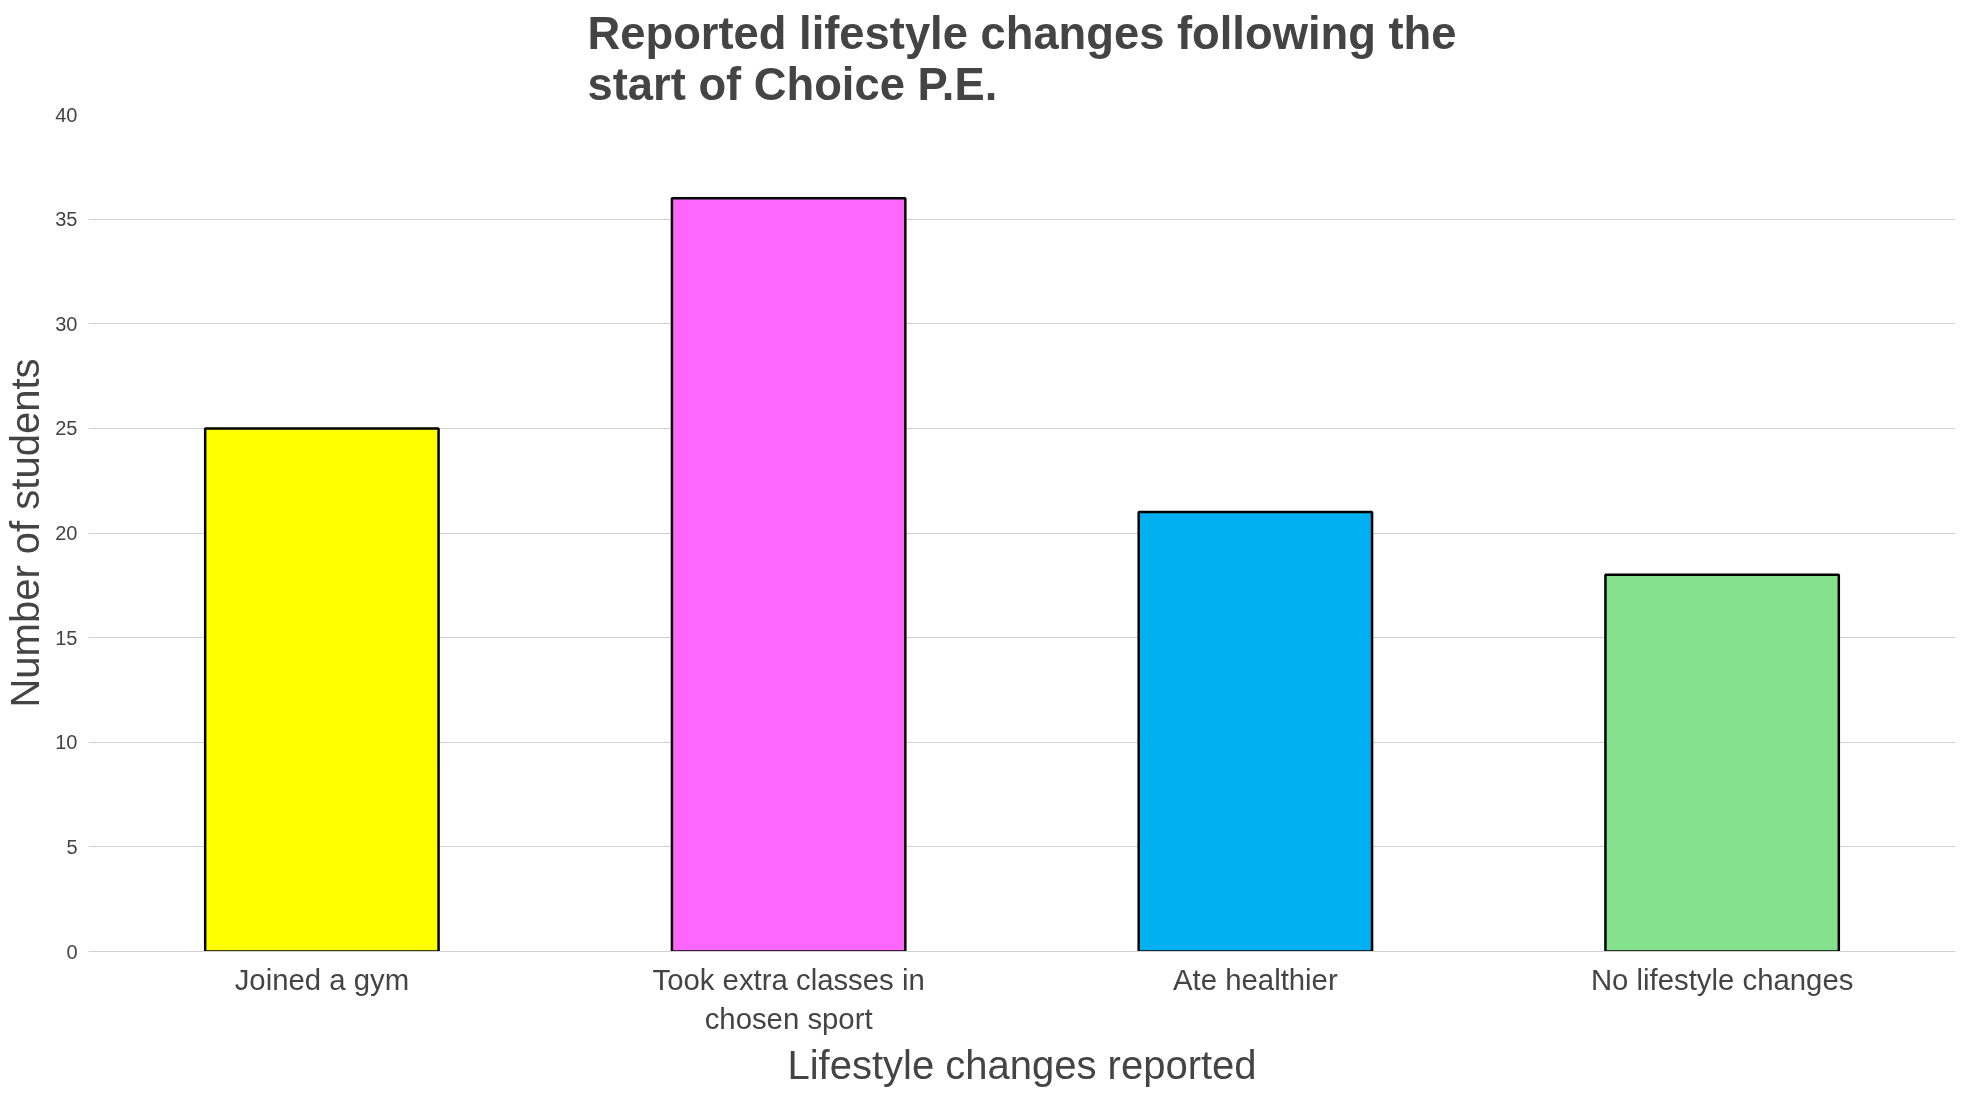 Image resolution: width=1980 pixels, height=1109 pixels. Describe the element at coordinates (788, 999) in the screenshot. I see `x-tick-label: Took extra classes in chosen sport` at that location.